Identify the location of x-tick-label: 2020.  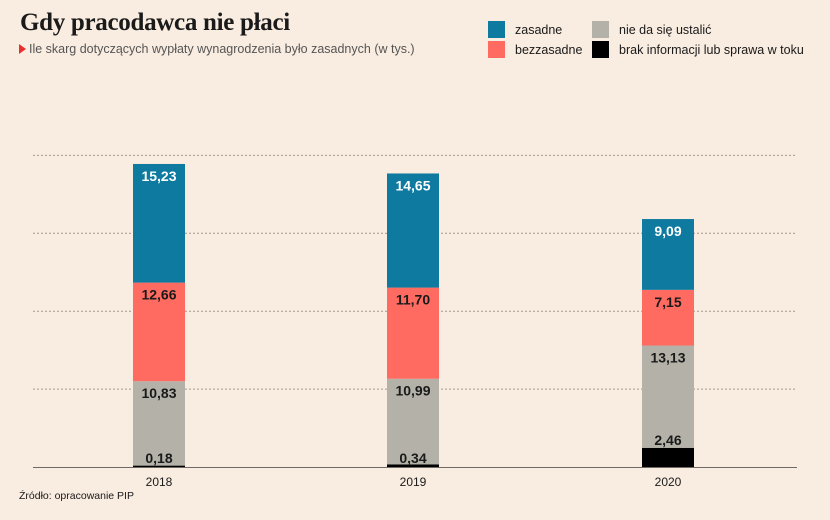
(668, 482).